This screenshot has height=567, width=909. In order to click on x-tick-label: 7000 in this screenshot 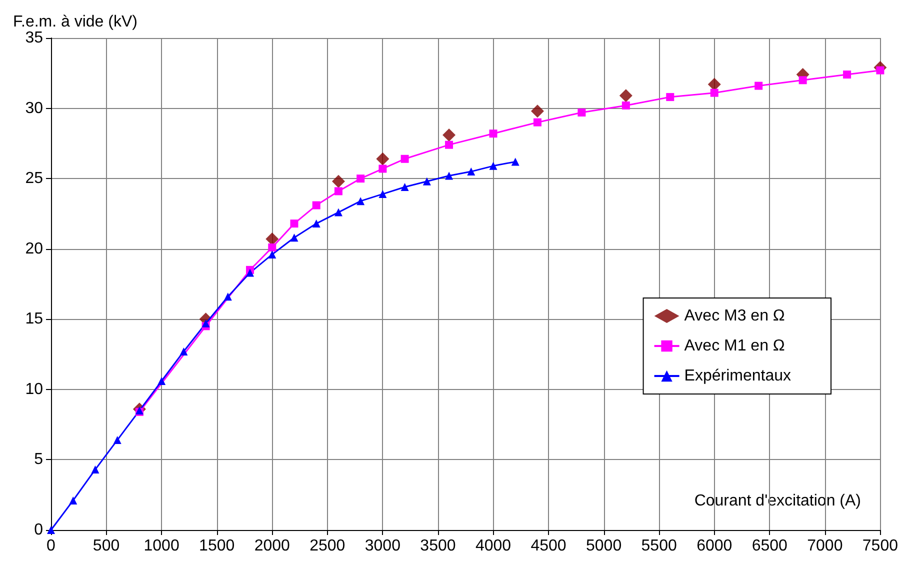, I will do `click(825, 546)`.